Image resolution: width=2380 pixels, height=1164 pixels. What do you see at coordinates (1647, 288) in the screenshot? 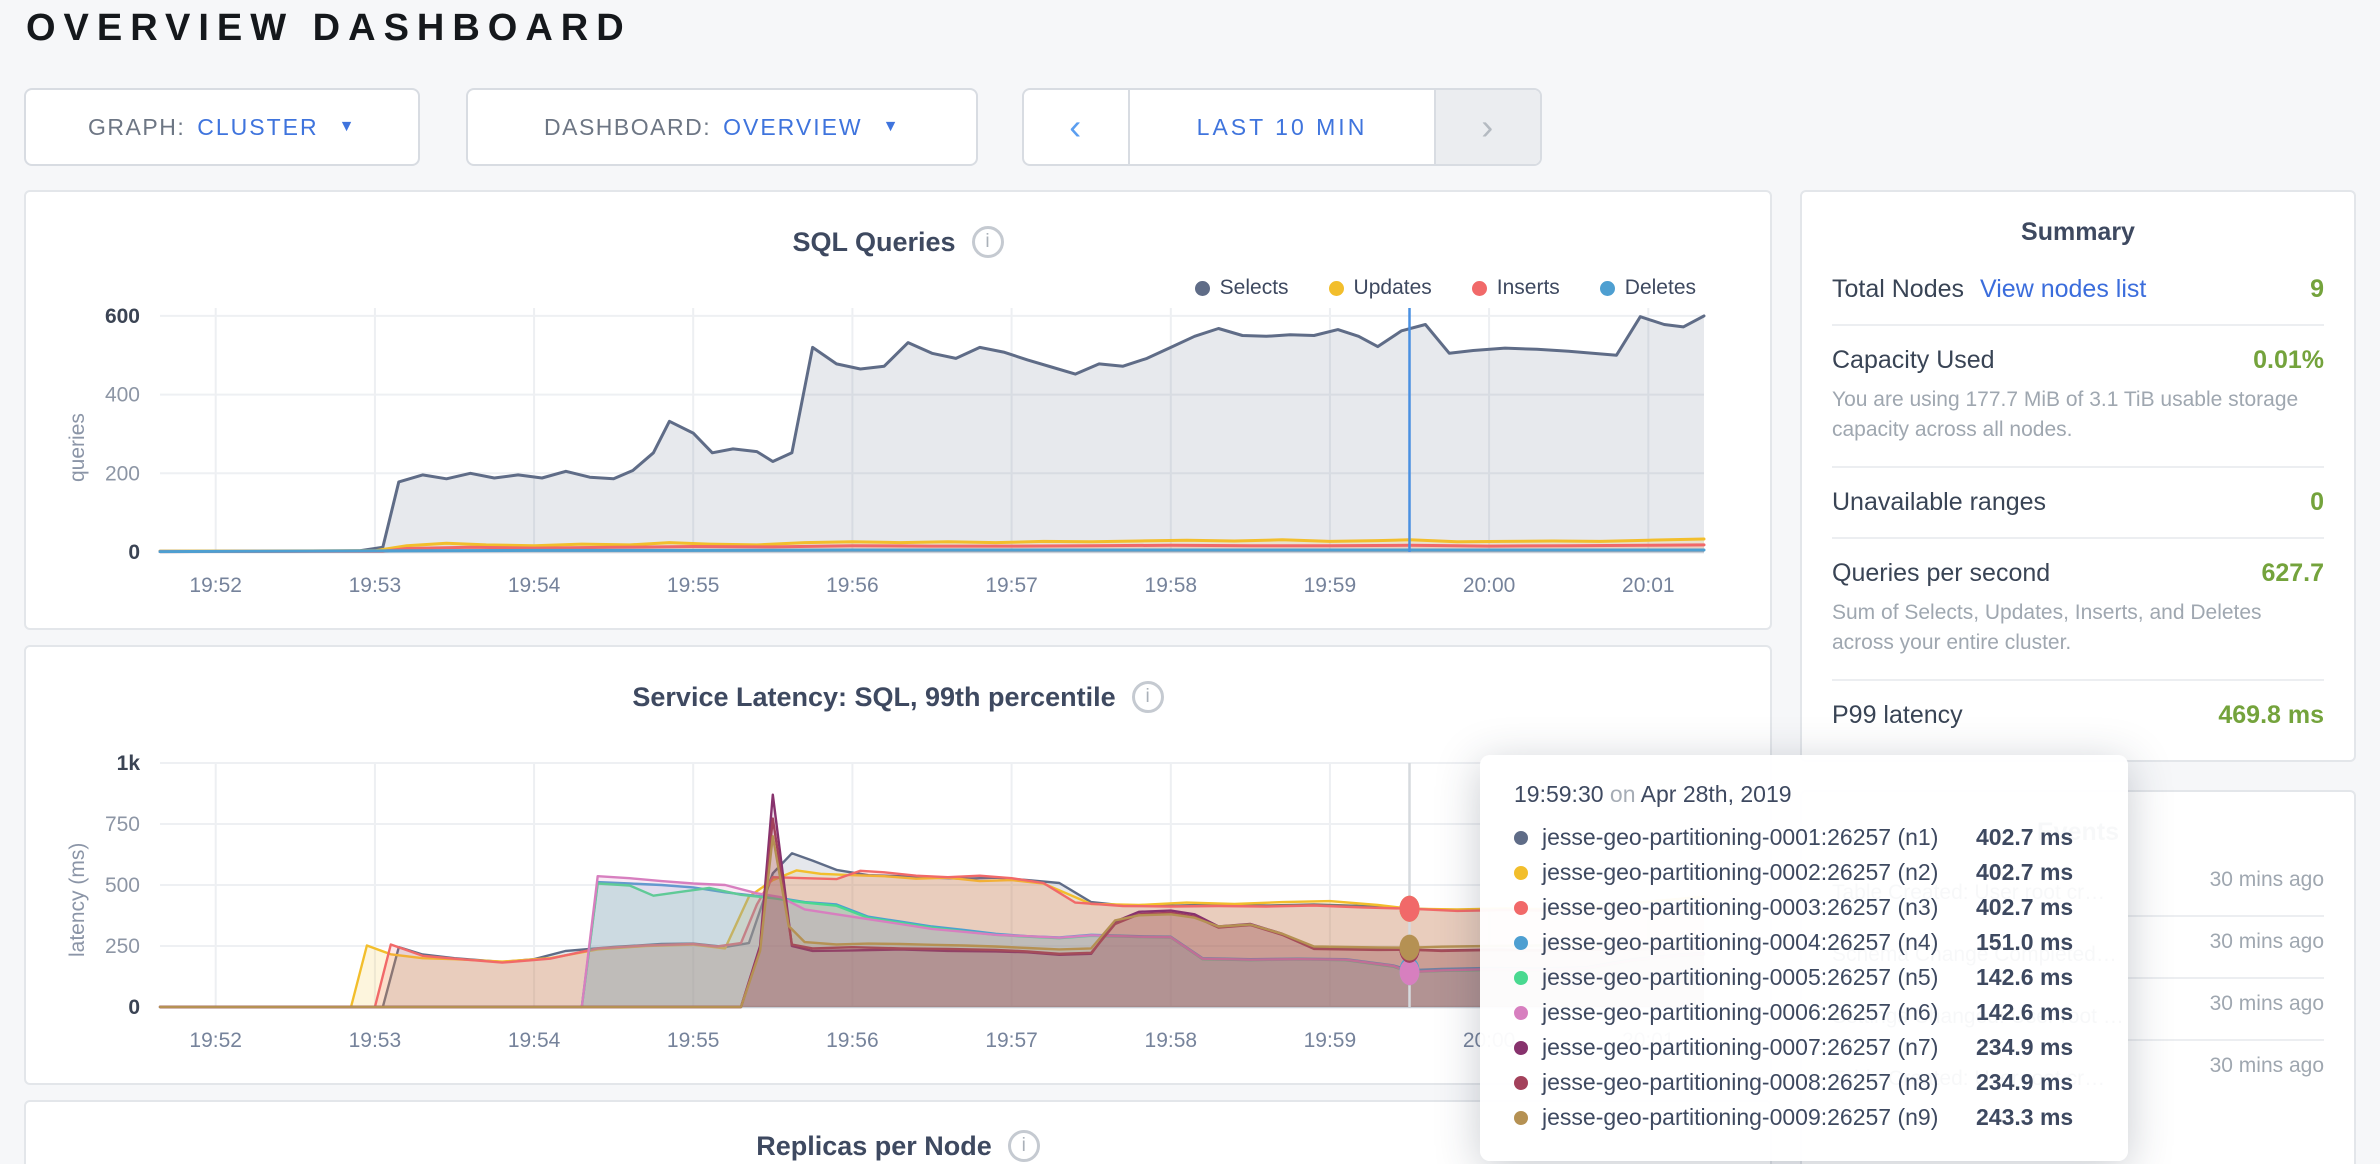
I see `legend-item-deletes: Deletes` at bounding box center [1647, 288].